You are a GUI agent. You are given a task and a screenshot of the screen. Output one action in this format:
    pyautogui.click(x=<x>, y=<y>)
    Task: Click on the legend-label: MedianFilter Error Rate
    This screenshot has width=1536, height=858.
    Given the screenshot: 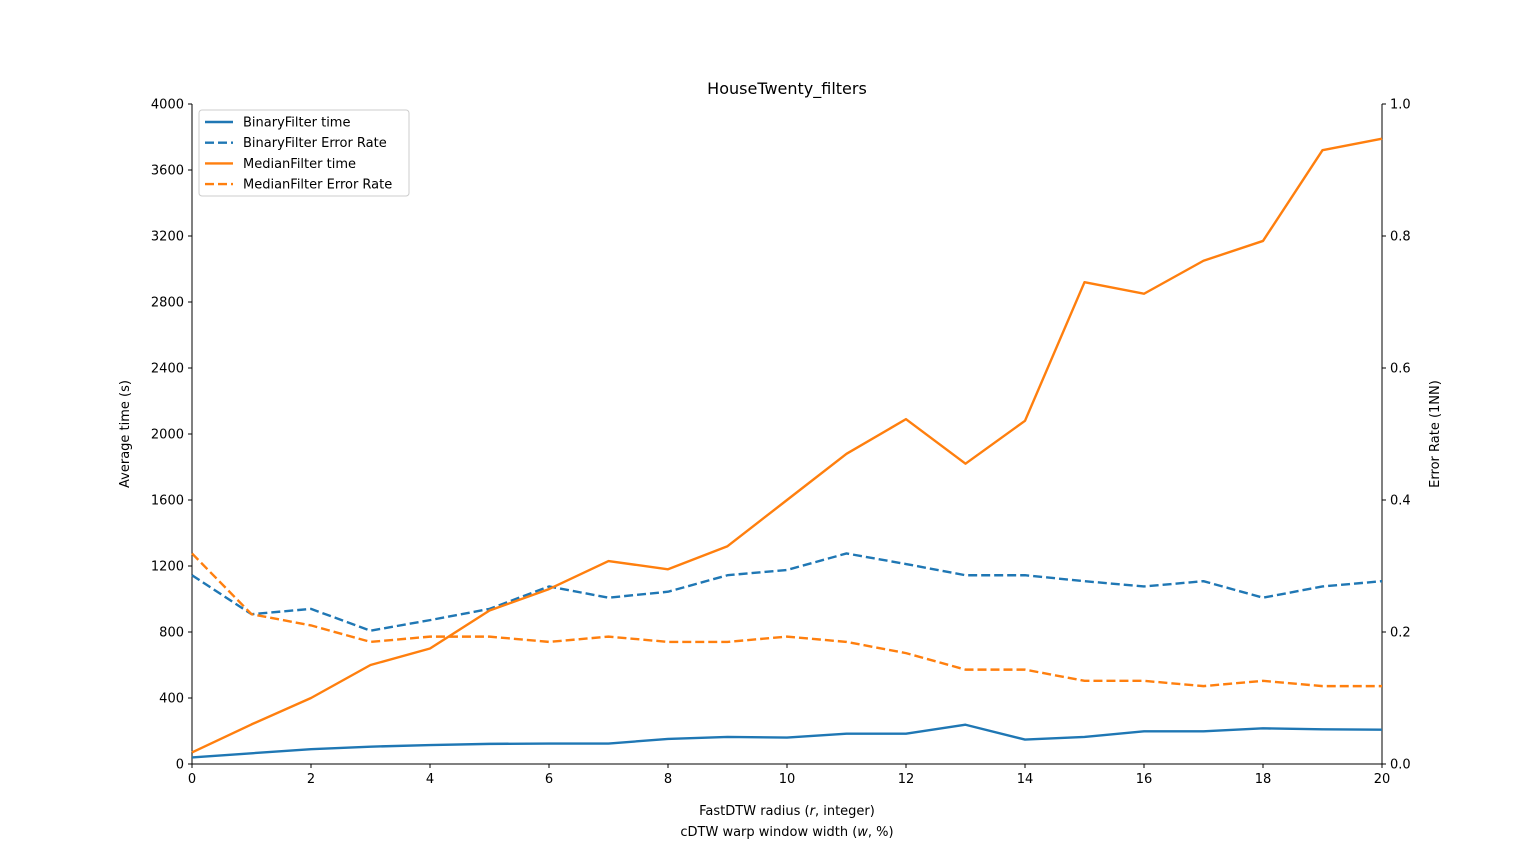 What is the action you would take?
    pyautogui.click(x=317, y=185)
    